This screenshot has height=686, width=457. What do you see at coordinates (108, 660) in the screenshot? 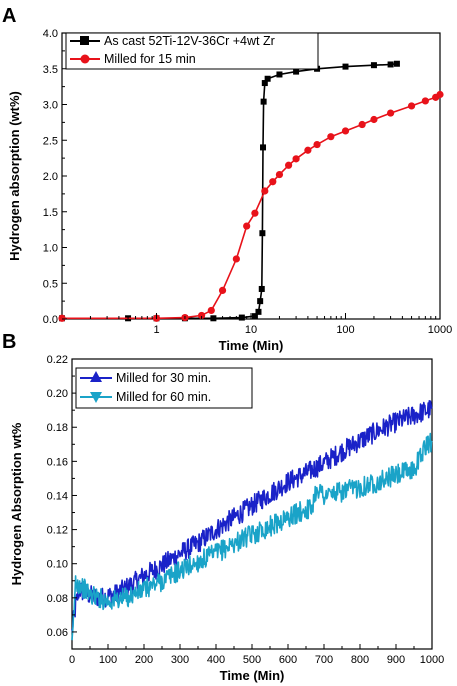
I see `x-tick-label-b: 100` at bounding box center [108, 660].